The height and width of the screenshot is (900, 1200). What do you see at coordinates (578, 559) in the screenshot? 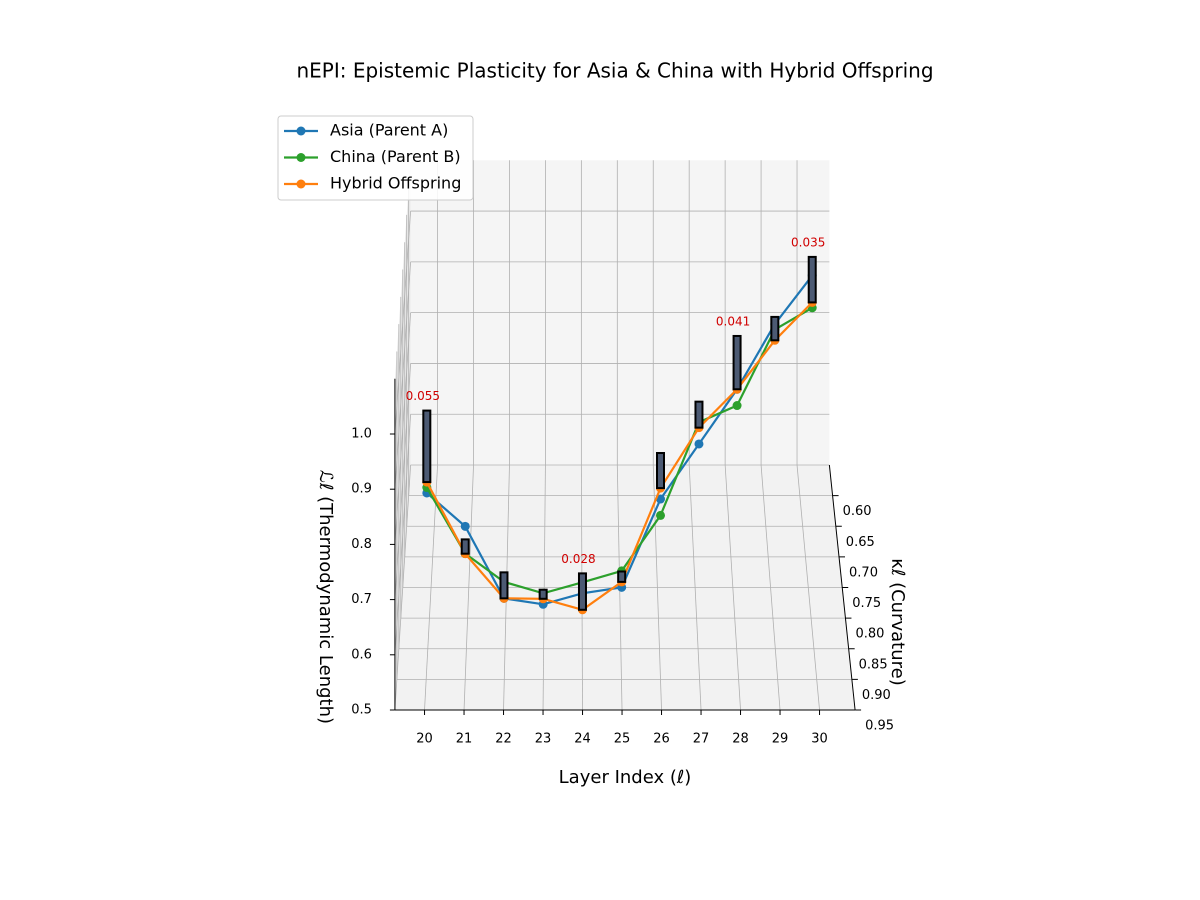
I see `plasticity-label: 0.028` at bounding box center [578, 559].